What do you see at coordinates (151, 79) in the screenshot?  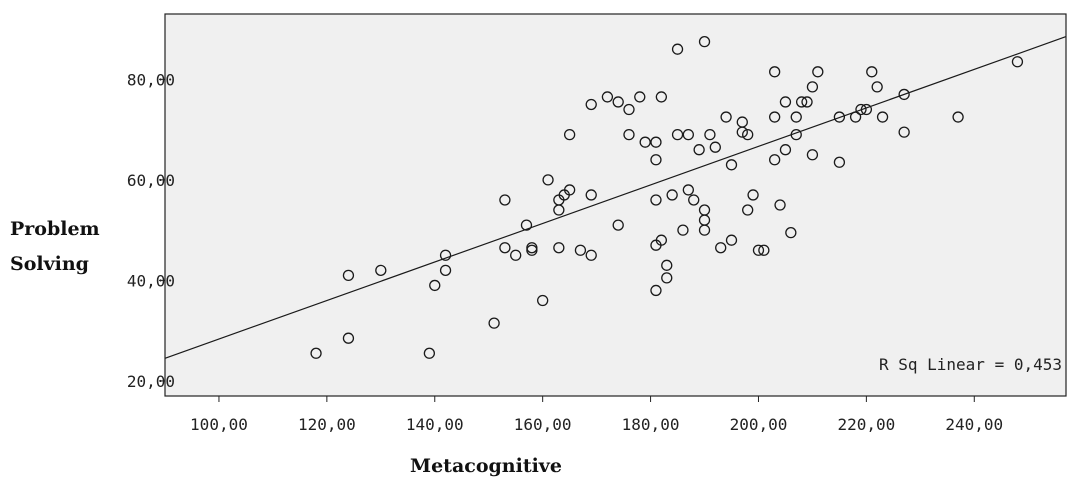 I see `y-tick-label: 80,00` at bounding box center [151, 79].